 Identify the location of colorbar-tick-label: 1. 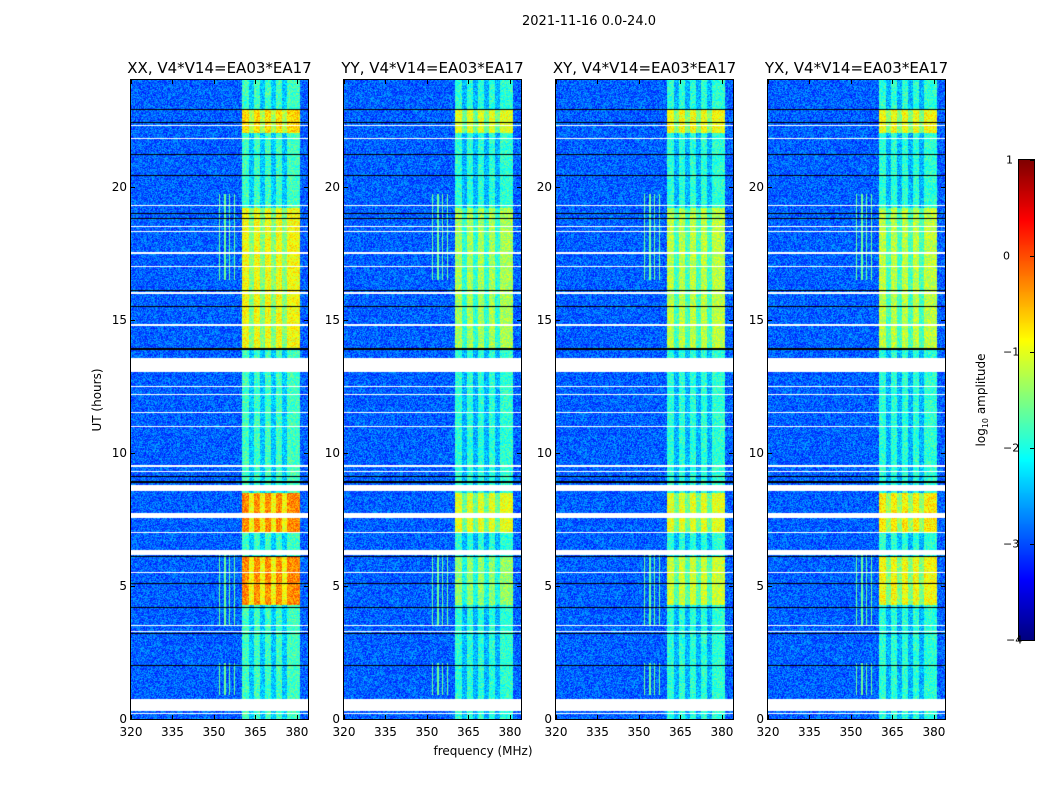
(1009, 160).